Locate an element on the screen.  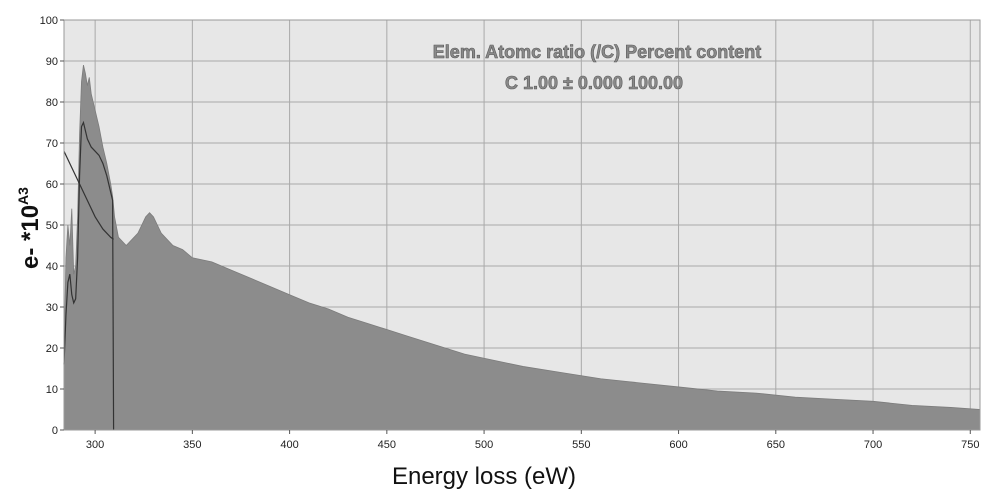
y-tick-label: 40 is located at coordinates (52, 267).